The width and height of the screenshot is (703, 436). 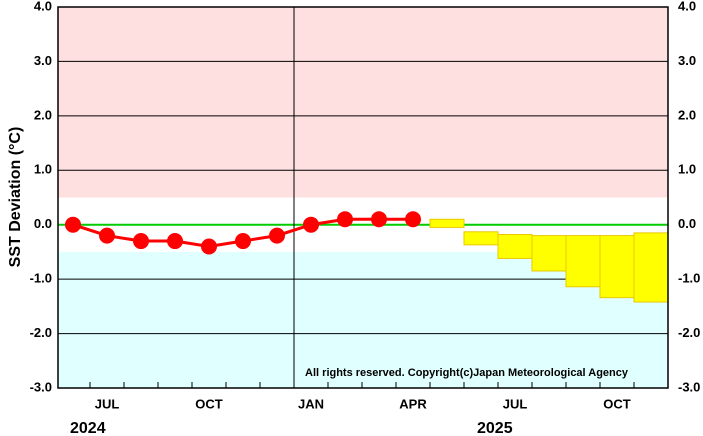 What do you see at coordinates (413, 403) in the screenshot?
I see `x-tick-label: APR` at bounding box center [413, 403].